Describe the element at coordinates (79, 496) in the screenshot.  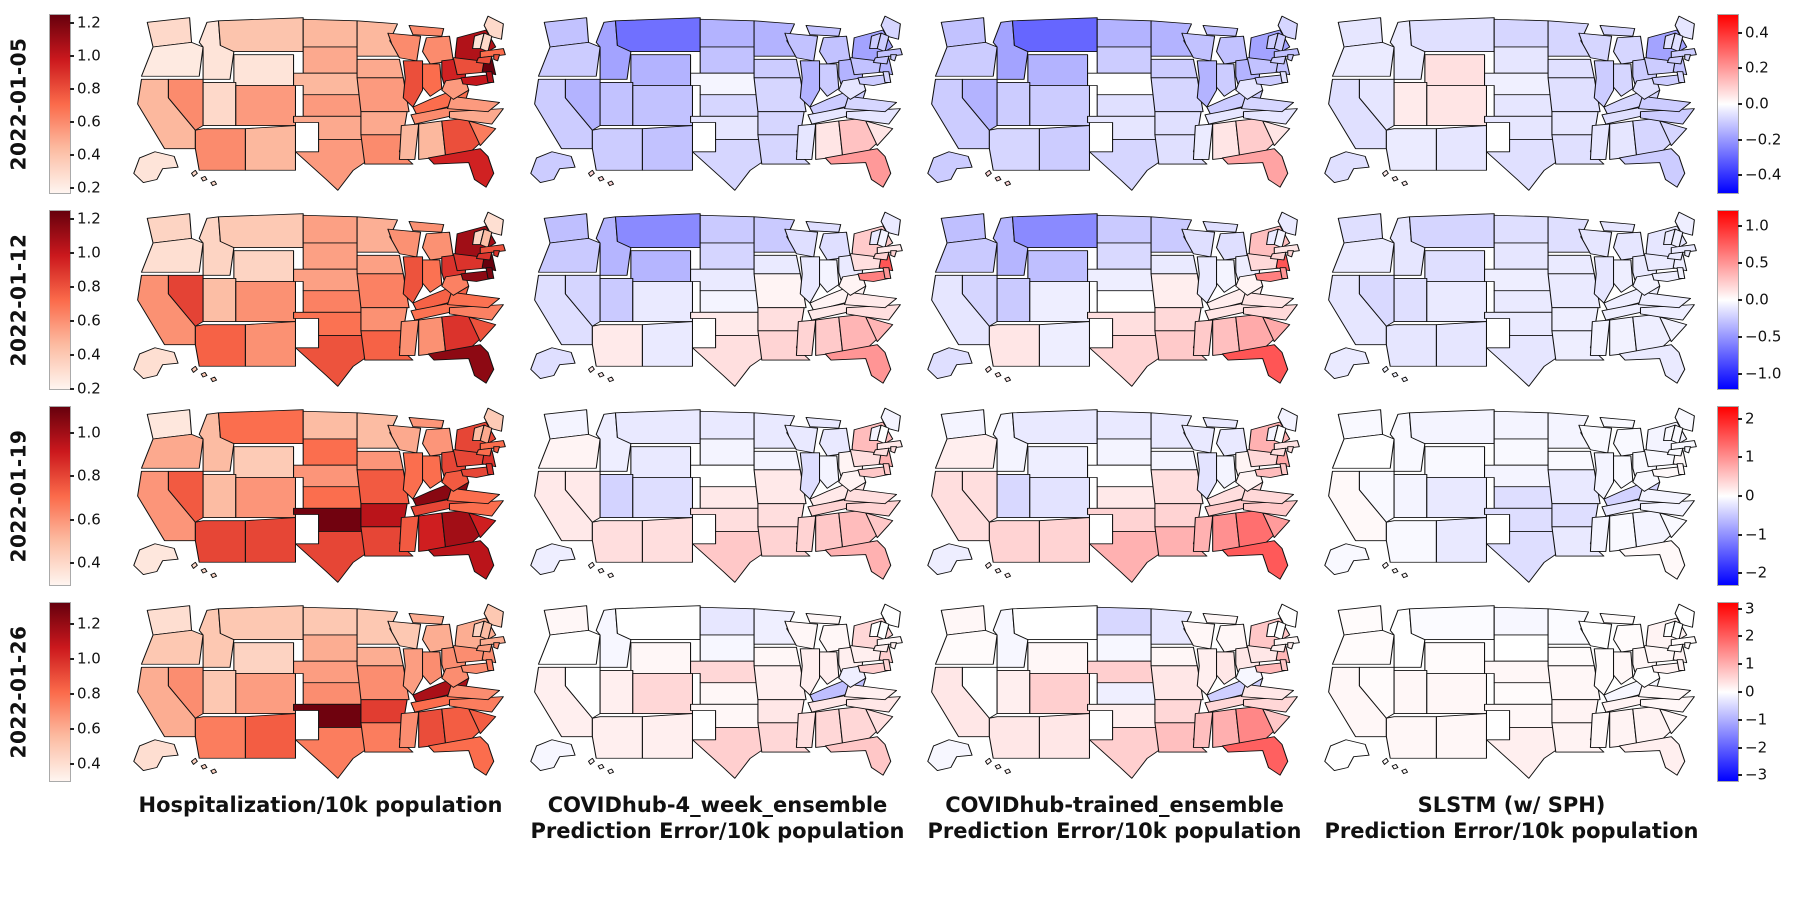
I see `hospitalization-colorbar: 1.0 0.8 0.6 0.4` at that location.